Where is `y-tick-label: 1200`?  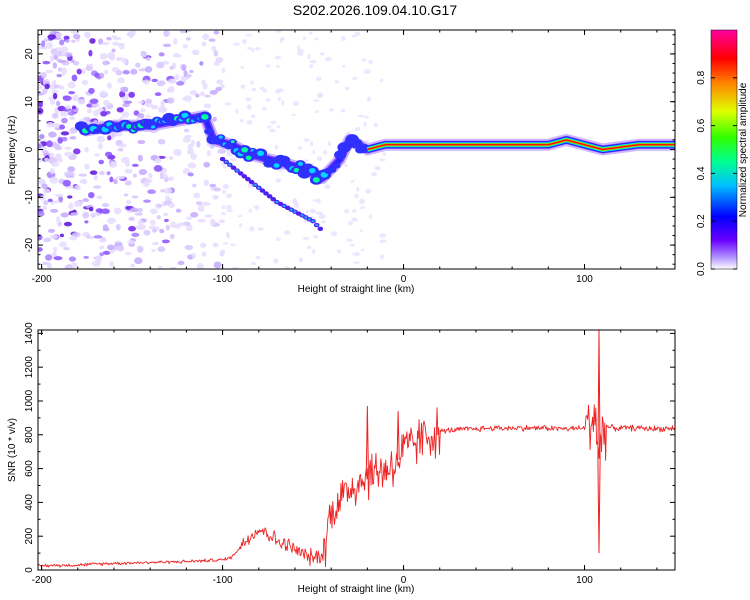 y-tick-label: 1200 is located at coordinates (29, 367).